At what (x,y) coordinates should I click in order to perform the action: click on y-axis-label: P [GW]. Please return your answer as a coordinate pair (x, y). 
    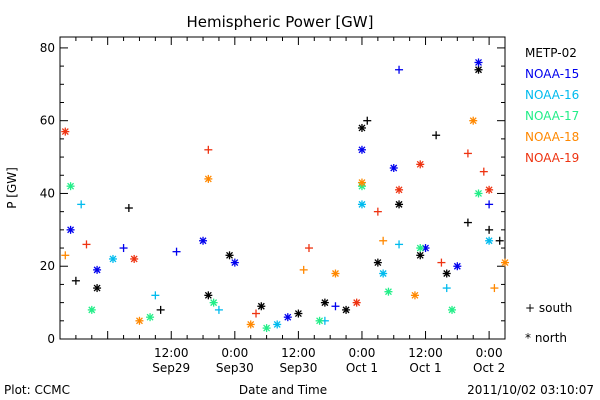
    Looking at the image, I should click on (12, 188).